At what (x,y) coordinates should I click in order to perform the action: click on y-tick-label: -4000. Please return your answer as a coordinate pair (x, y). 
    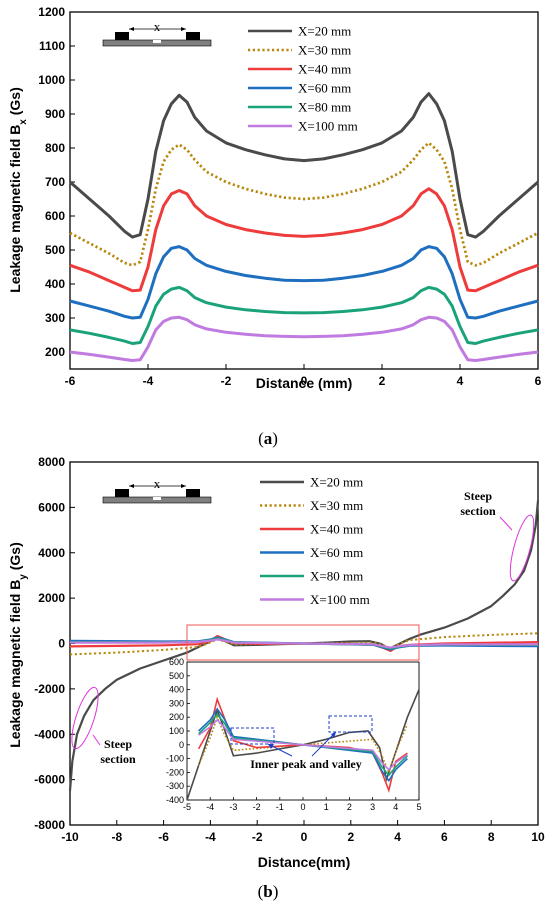
    Looking at the image, I should click on (49, 734).